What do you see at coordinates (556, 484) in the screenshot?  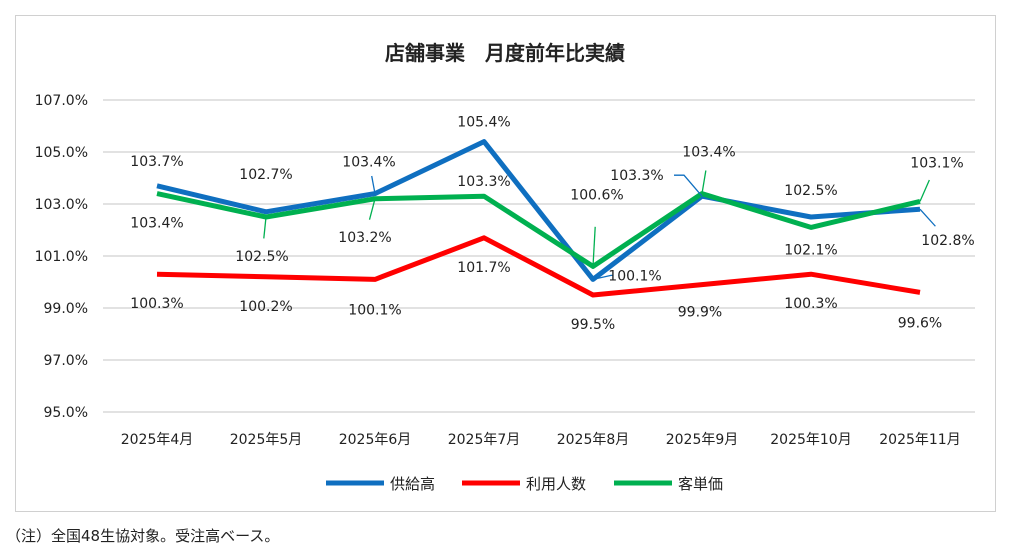 I see `legend-label: 利用人数` at bounding box center [556, 484].